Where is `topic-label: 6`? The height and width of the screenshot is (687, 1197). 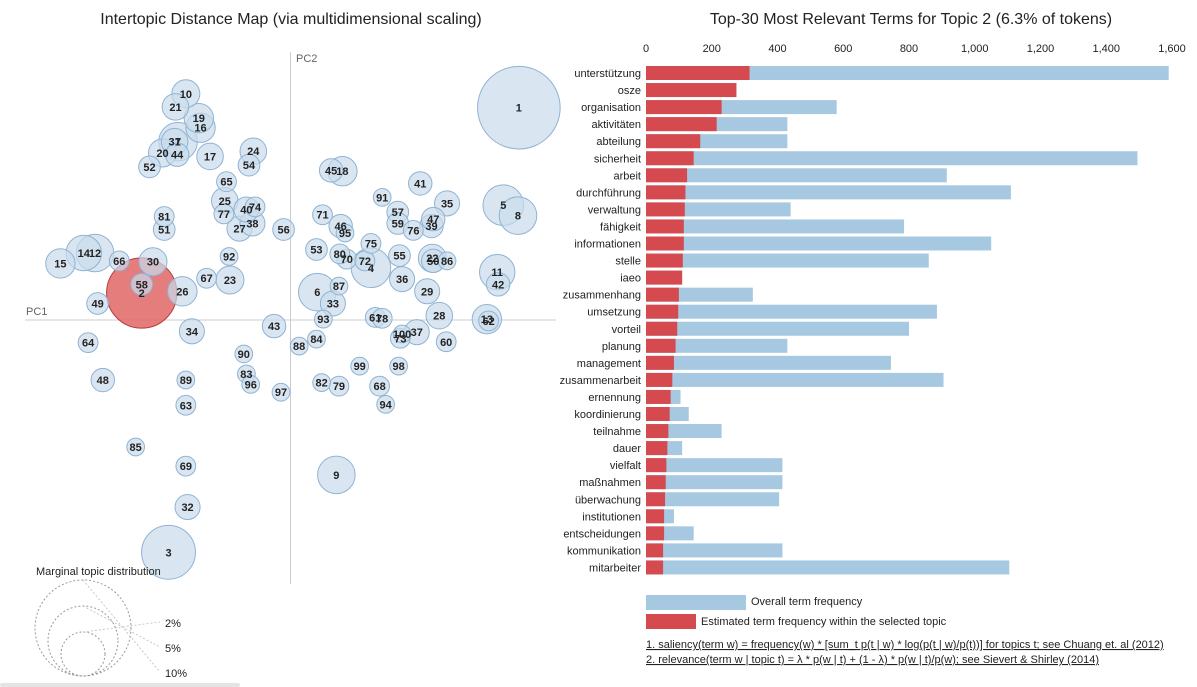 topic-label: 6 is located at coordinates (317, 293).